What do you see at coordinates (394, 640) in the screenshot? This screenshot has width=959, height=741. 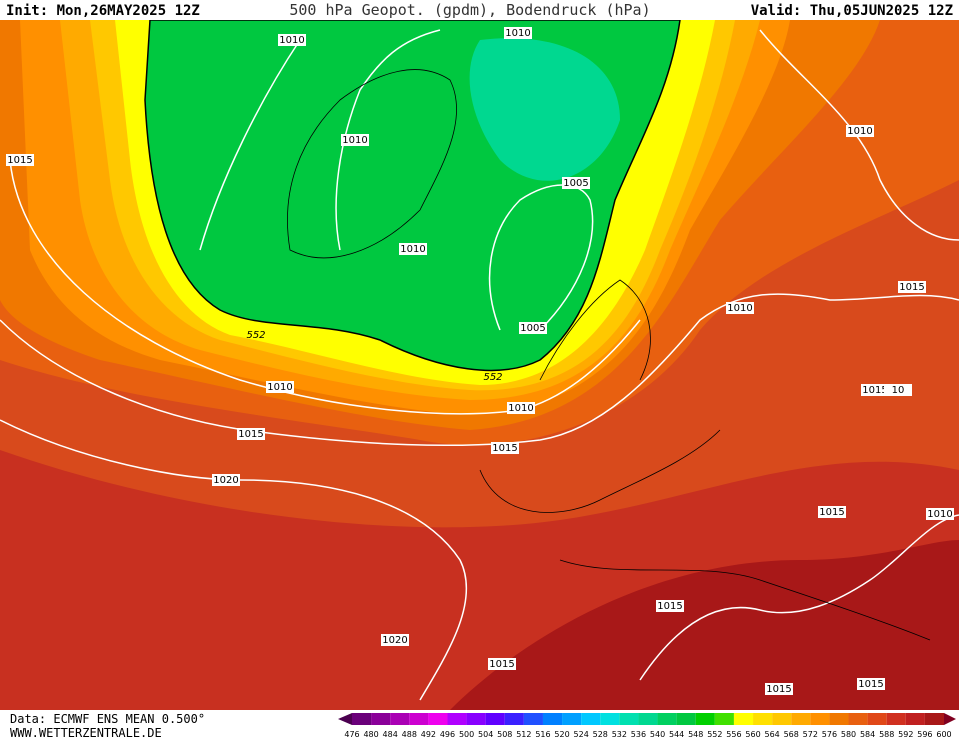 I see `pressure-label: 1020` at bounding box center [394, 640].